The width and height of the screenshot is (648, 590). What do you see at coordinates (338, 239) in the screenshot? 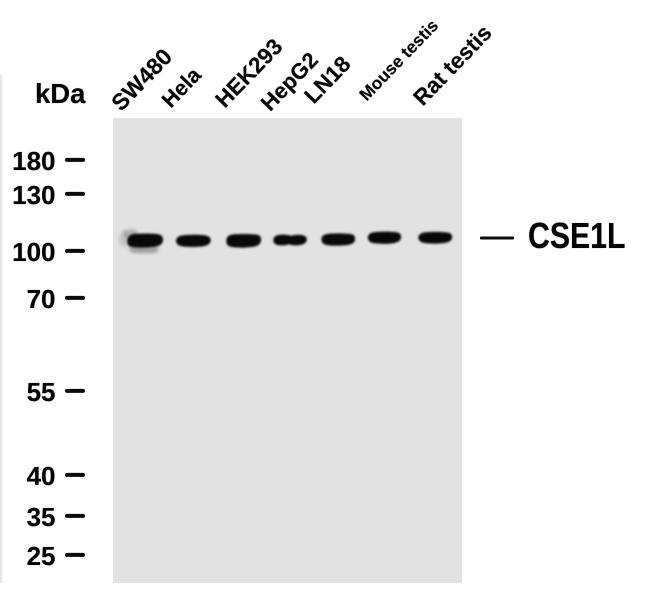
I see `band-ln18` at bounding box center [338, 239].